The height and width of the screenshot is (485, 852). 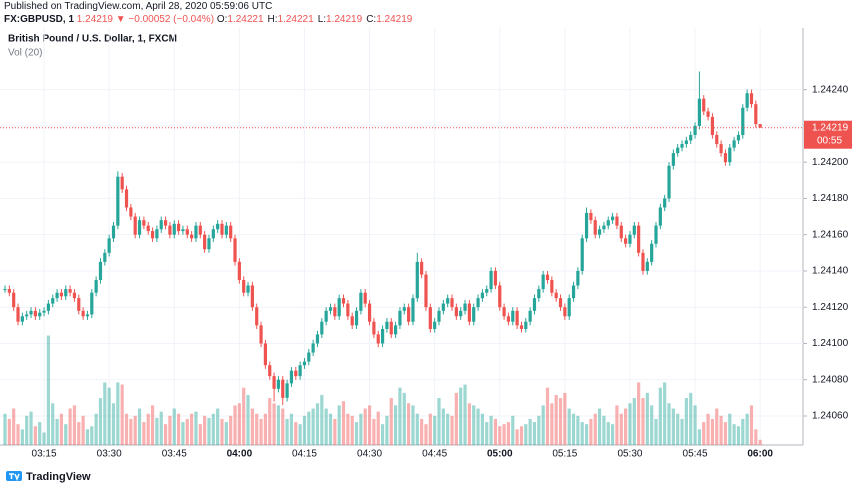 I want to click on countdown: 00:55, so click(x=829, y=140).